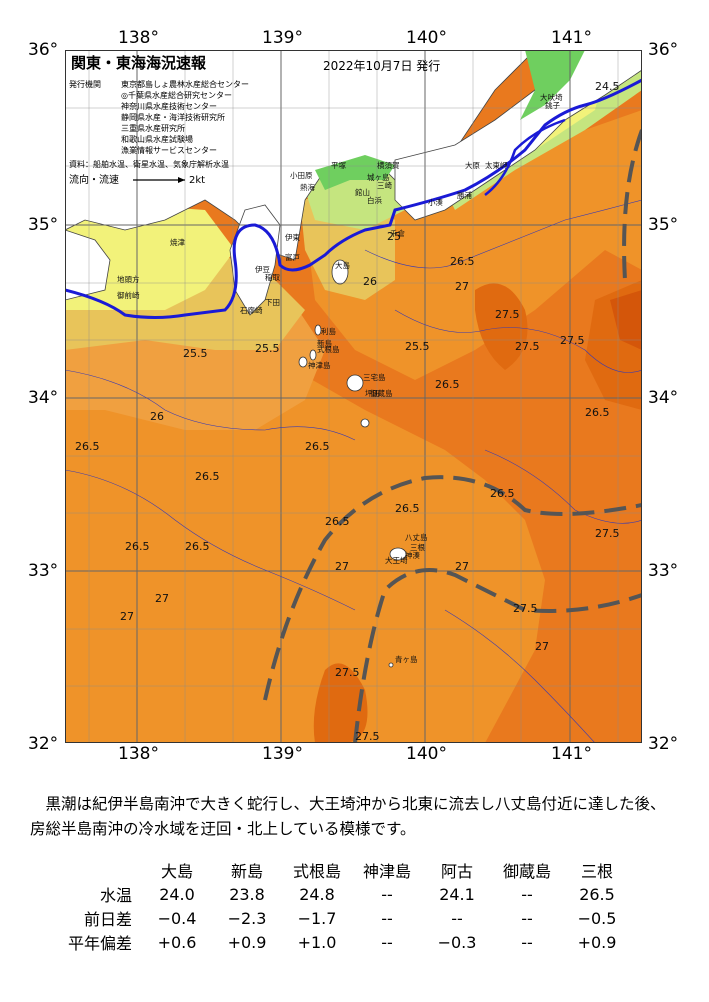 The image size is (709, 1002). What do you see at coordinates (496, 165) in the screenshot?
I see `place-label-taitomisaki: 太東岬` at bounding box center [496, 165].